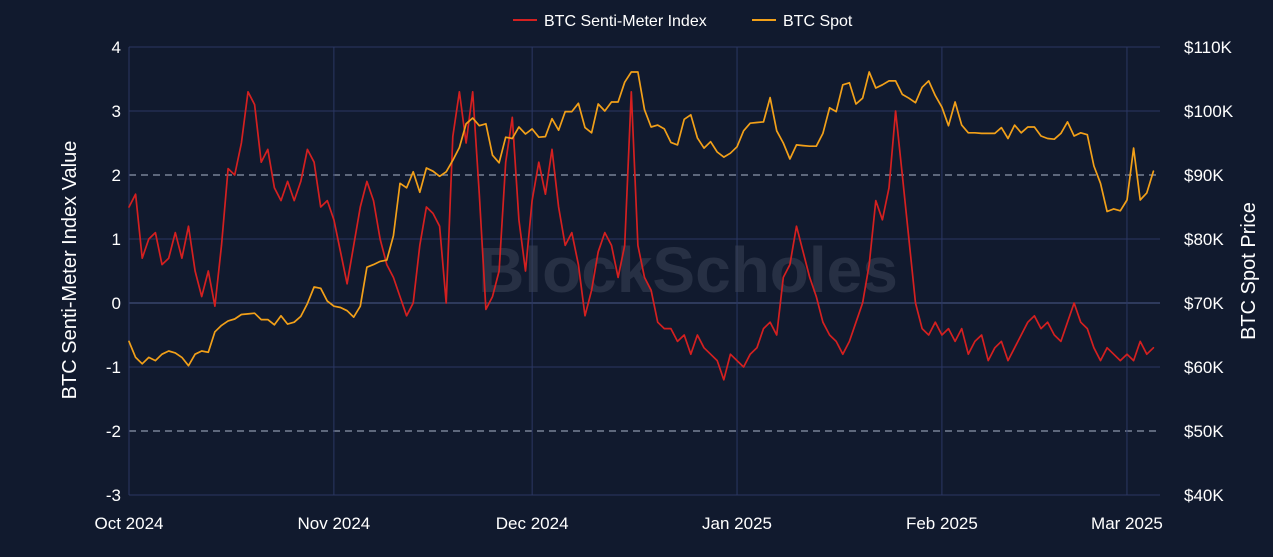 This screenshot has width=1273, height=557. I want to click on y-left-tick-label: -2, so click(113, 431).